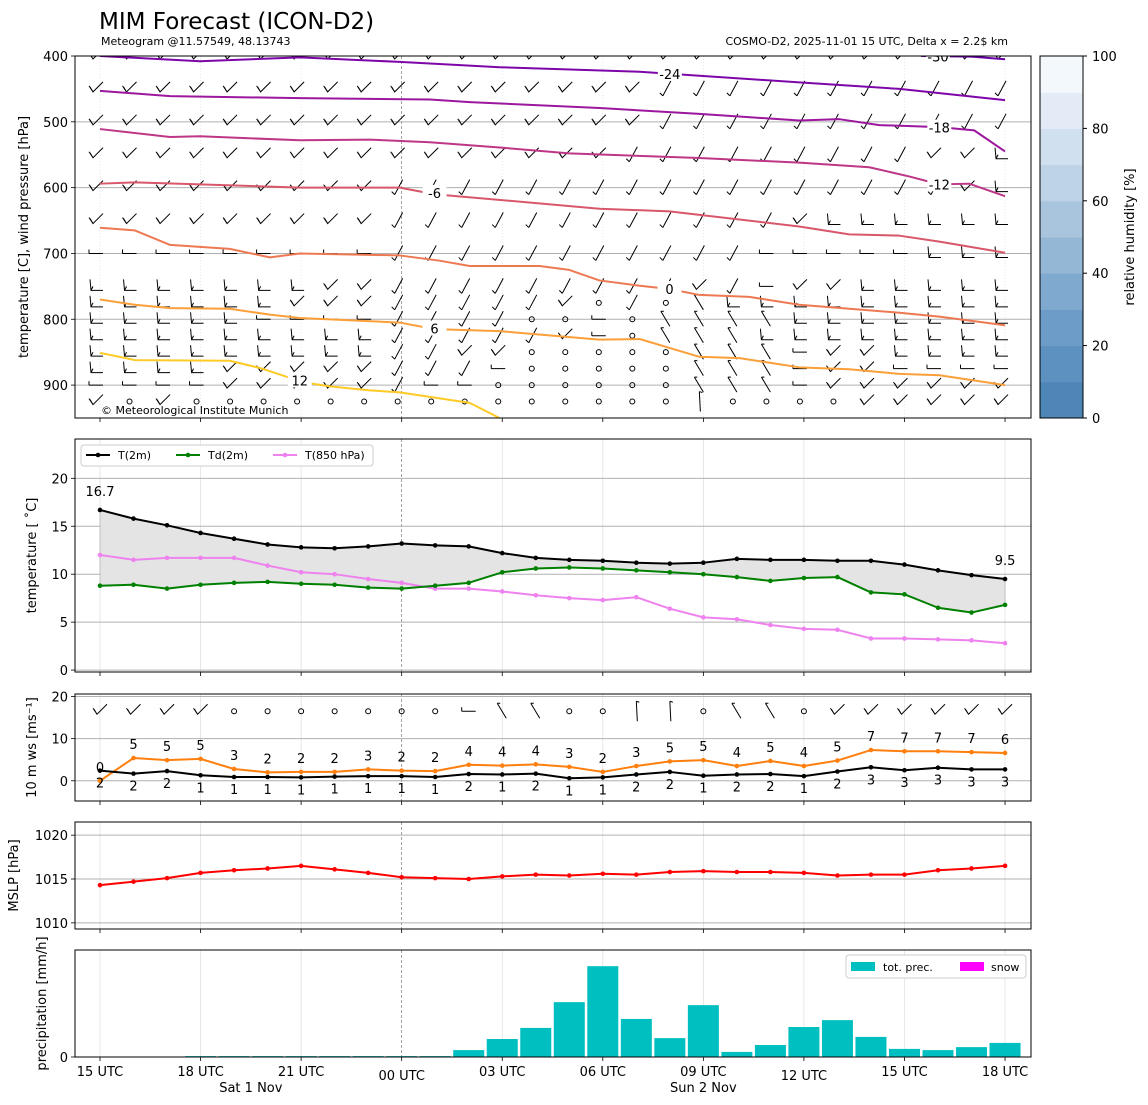 The width and height of the screenshot is (1148, 1105). I want to click on gust-value-label: 3, so click(368, 756).